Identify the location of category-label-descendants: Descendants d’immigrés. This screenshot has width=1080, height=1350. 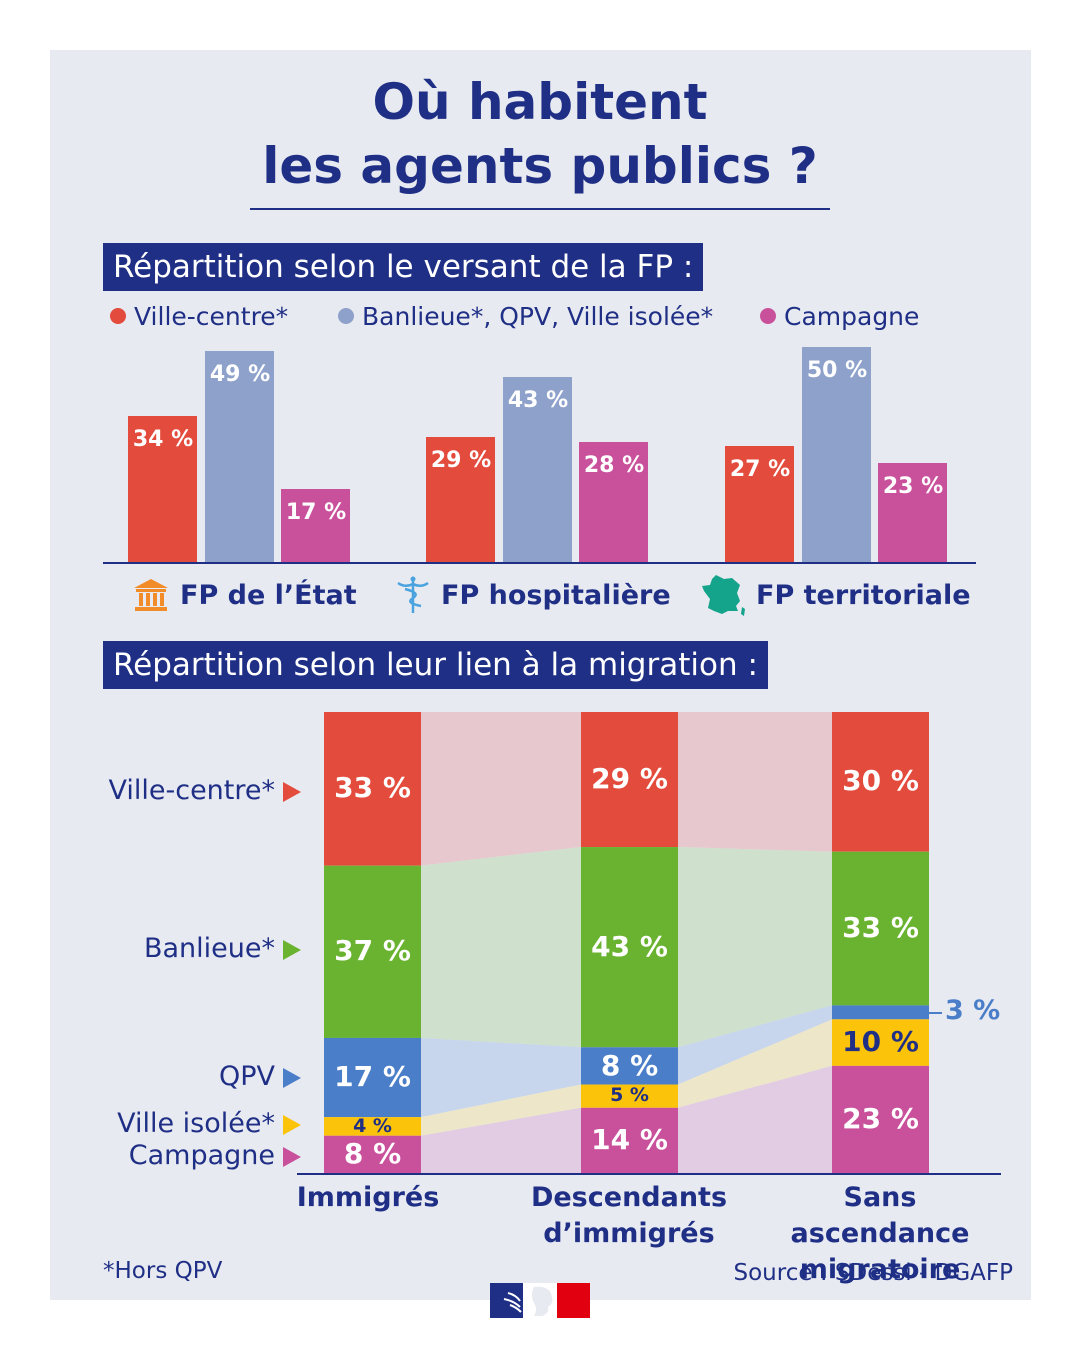
(629, 1215).